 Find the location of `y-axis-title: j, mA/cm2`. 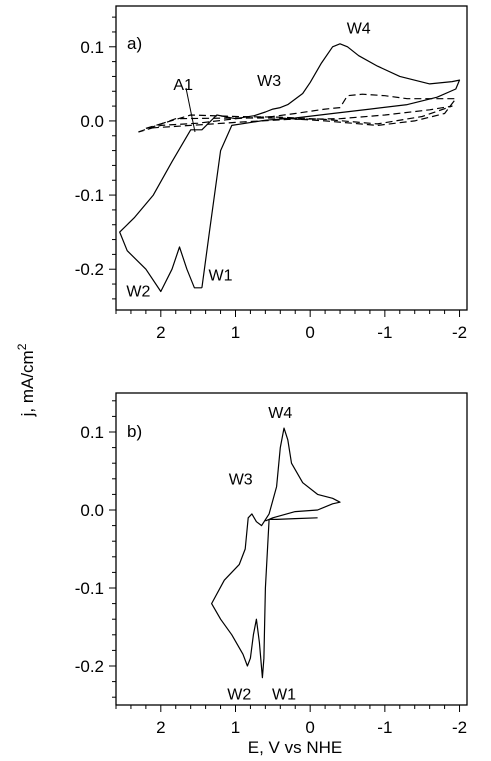

y-axis-title: j, mA/cm2 is located at coordinates (26, 380).